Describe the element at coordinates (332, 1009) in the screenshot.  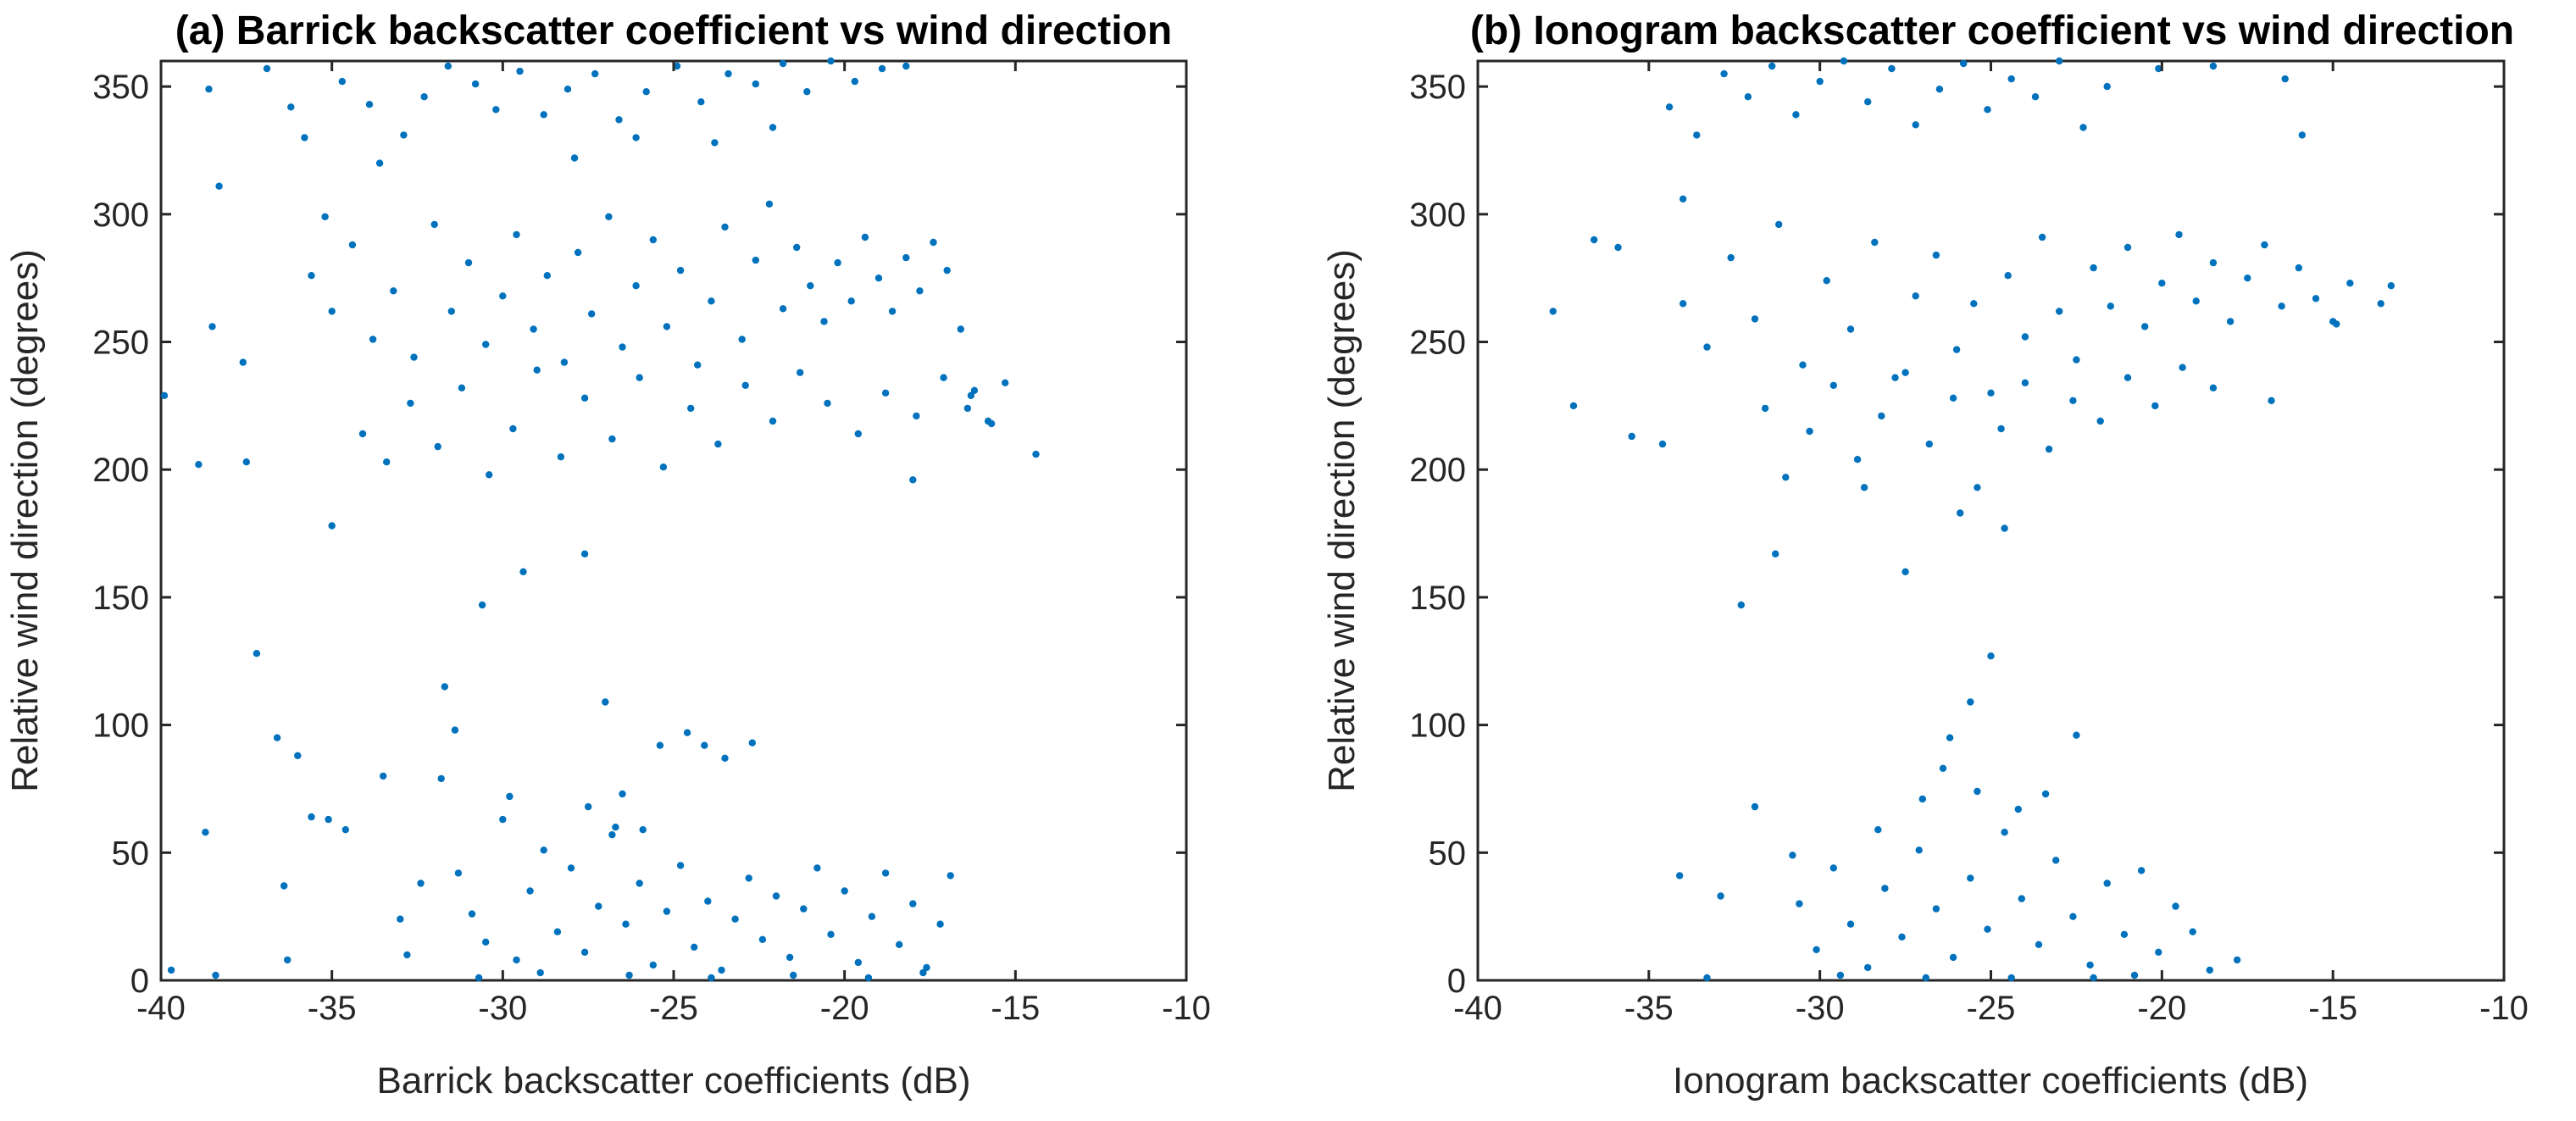
I see `panel-a-x-tick-label: -35` at that location.